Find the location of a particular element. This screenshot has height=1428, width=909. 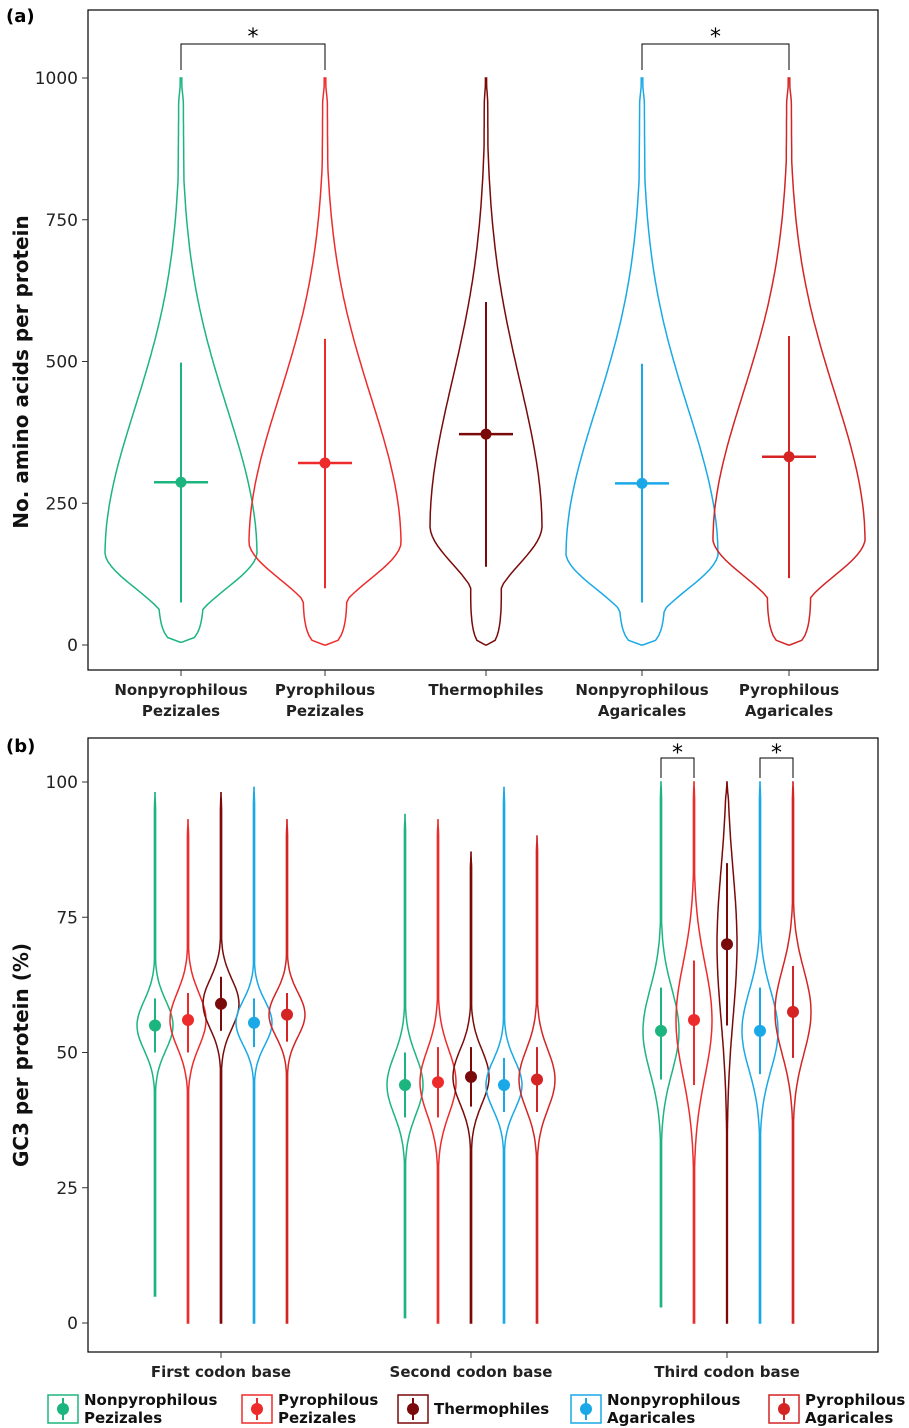

y-tick-label: 500 is located at coordinates (62, 363).